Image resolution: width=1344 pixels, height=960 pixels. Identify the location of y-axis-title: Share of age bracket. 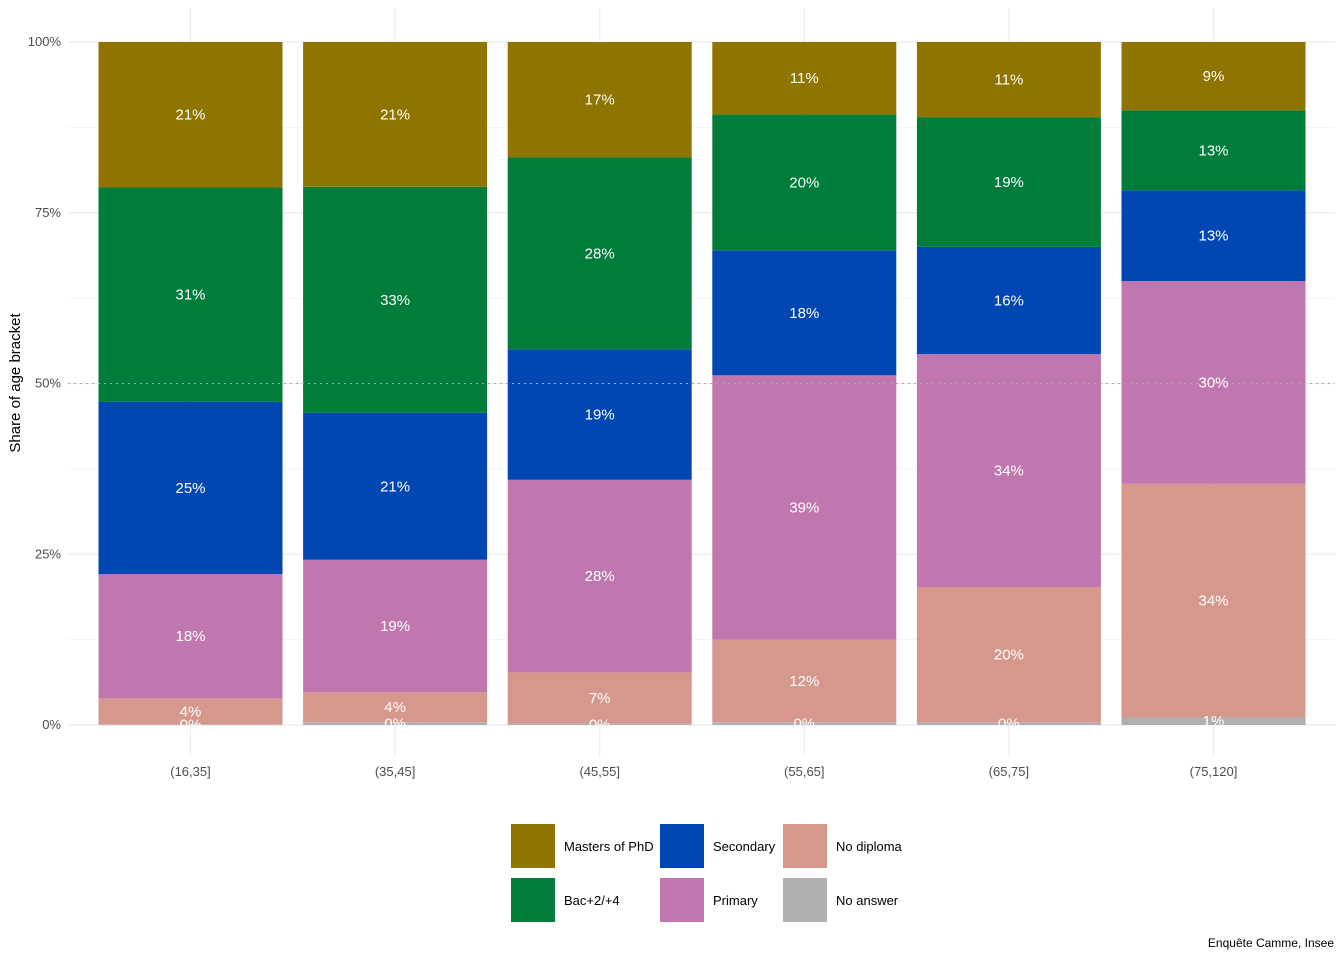
(15, 383).